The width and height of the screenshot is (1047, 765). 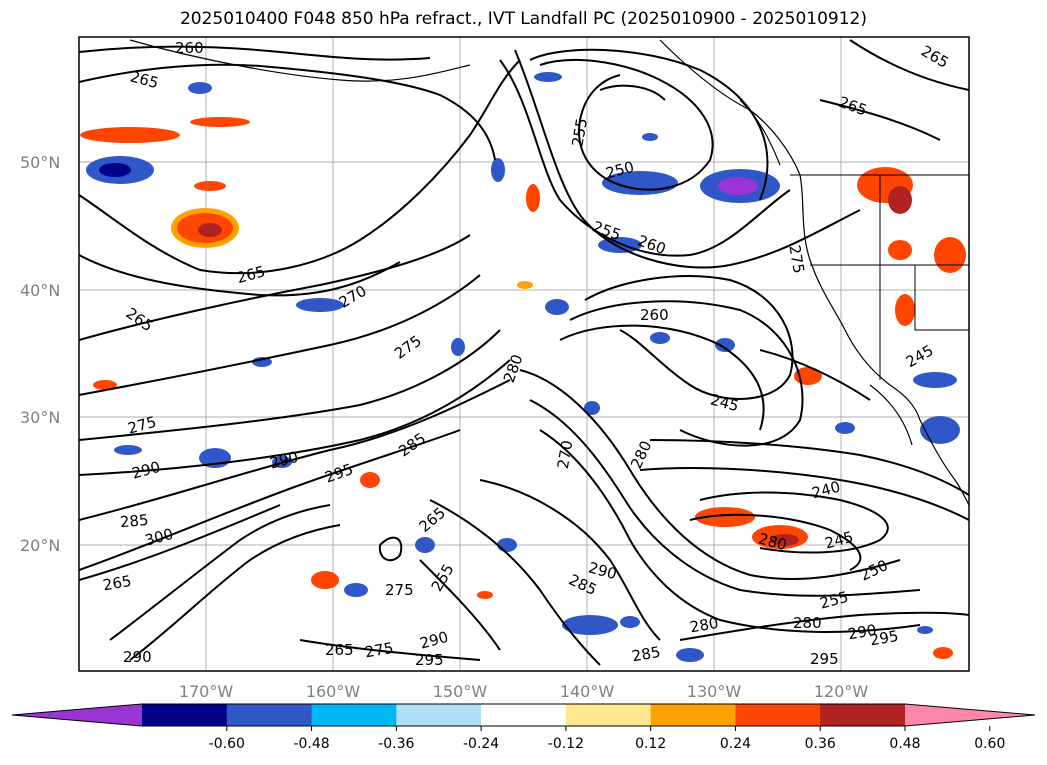 What do you see at coordinates (460, 691) in the screenshot?
I see `lon-label: 150°W` at bounding box center [460, 691].